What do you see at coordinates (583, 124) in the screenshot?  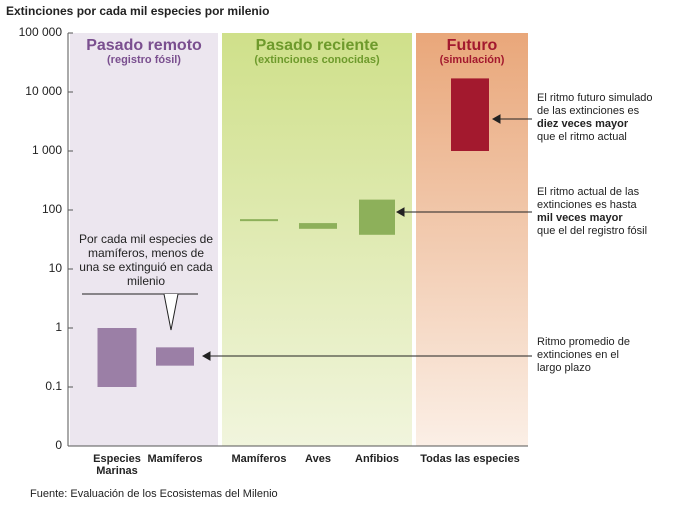 I see `annotation-bold: diez veces mayor` at bounding box center [583, 124].